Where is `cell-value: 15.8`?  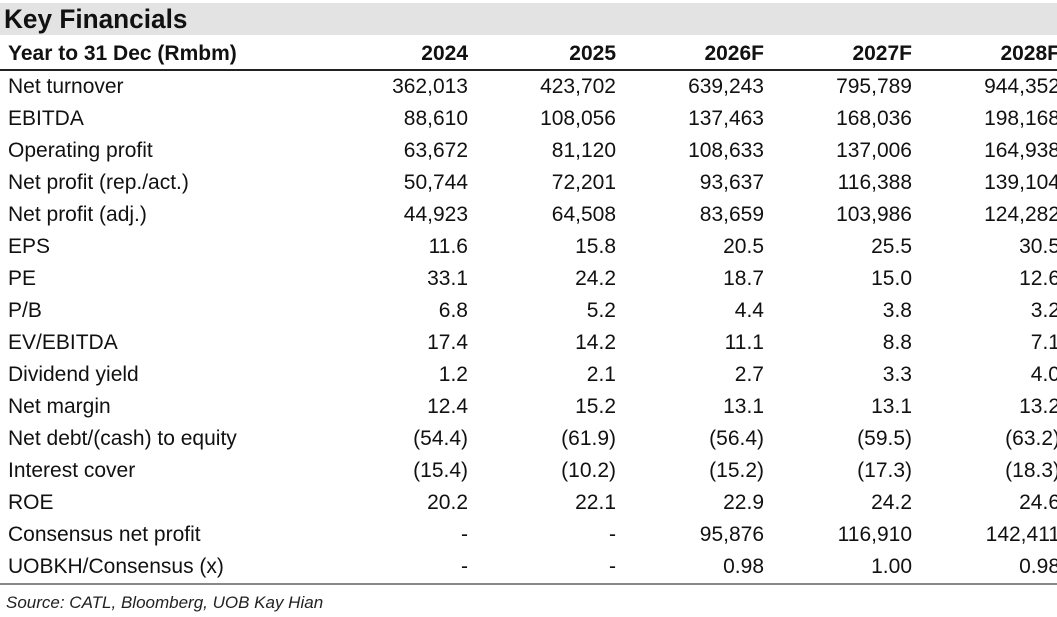 cell-value: 15.8 is located at coordinates (595, 246).